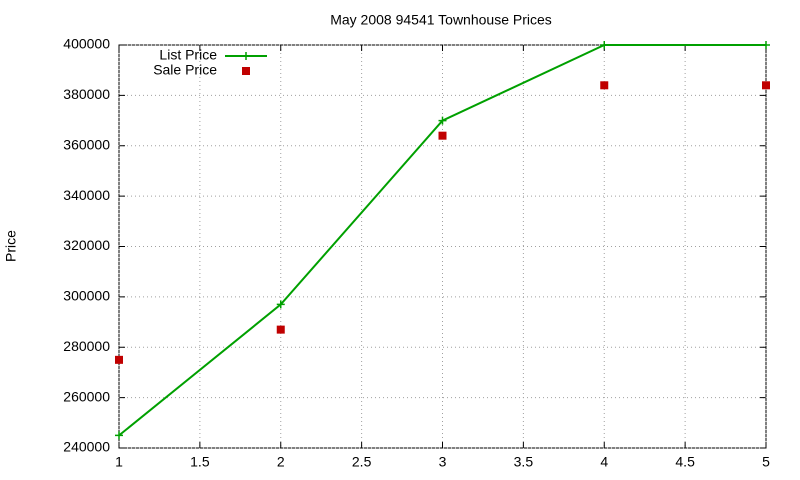 Image resolution: width=800 pixels, height=480 pixels. What do you see at coordinates (524, 462) in the screenshot?
I see `x-tick-label: 3.5` at bounding box center [524, 462].